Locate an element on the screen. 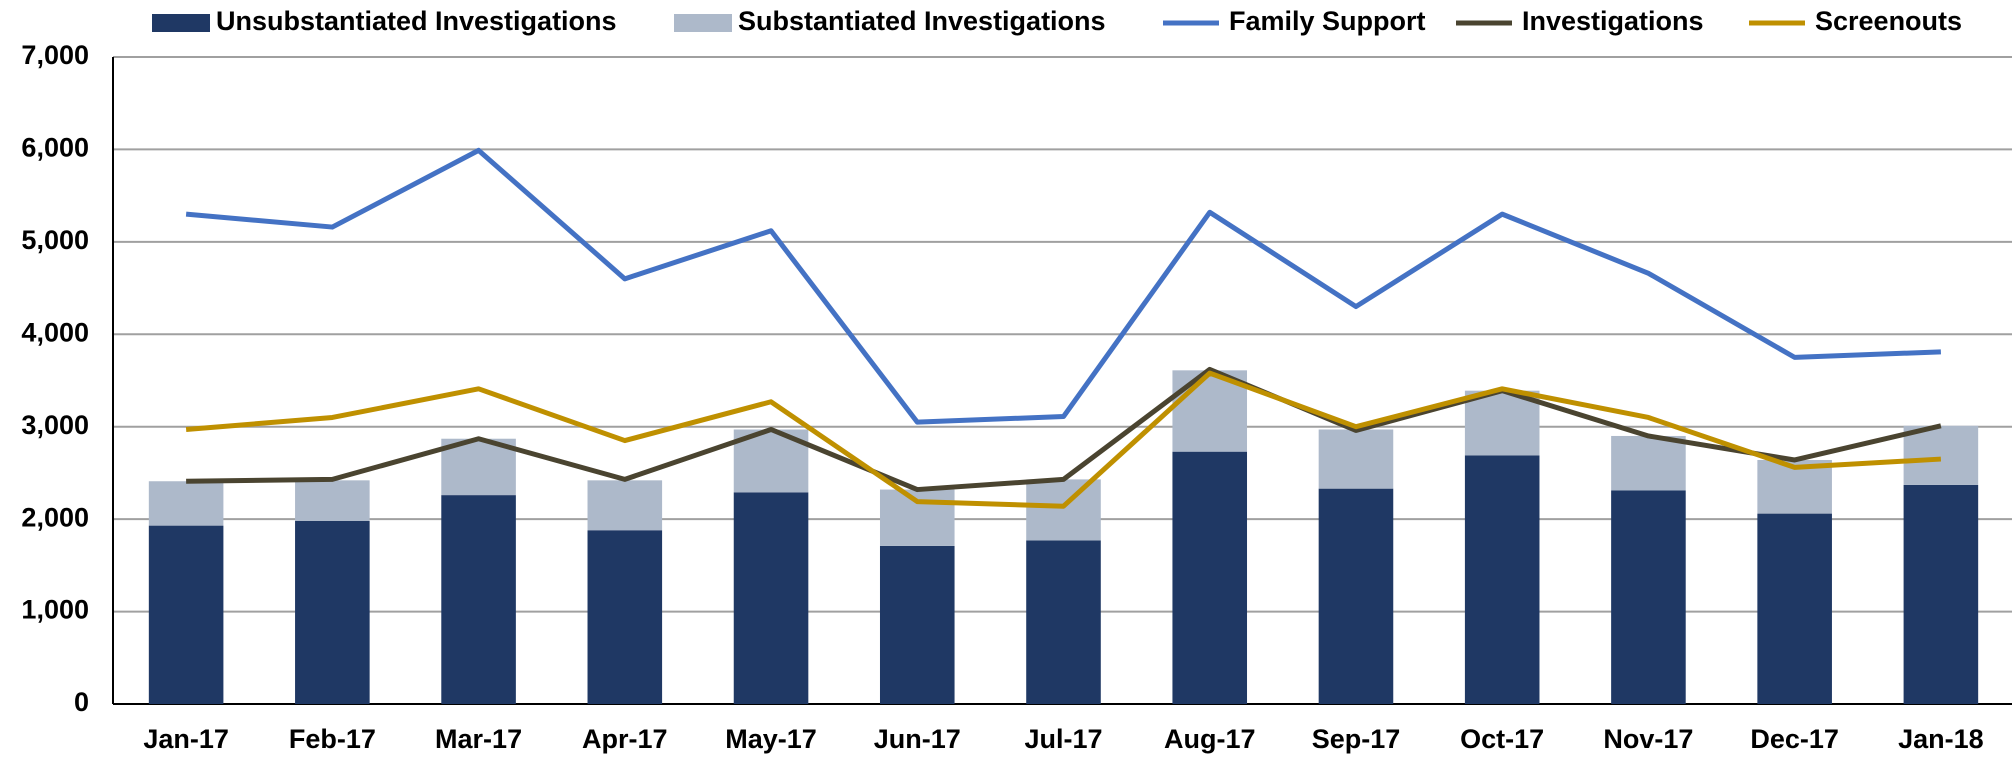  legend-label: Screenouts is located at coordinates (1888, 21).